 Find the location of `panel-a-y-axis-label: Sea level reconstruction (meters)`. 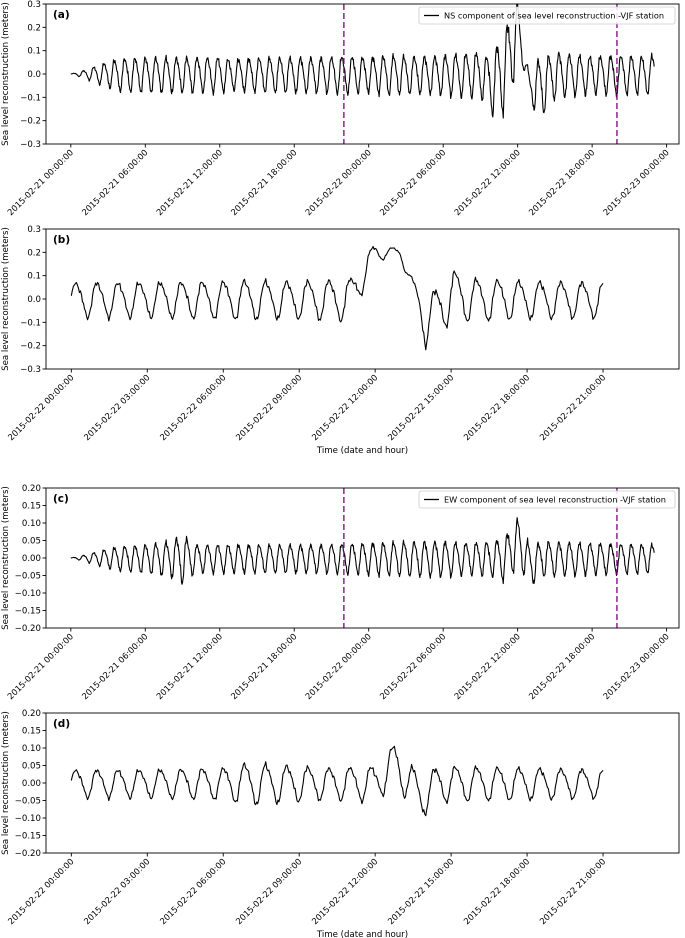

panel-a-y-axis-label: Sea level reconstruction (meters) is located at coordinates (6, 74).